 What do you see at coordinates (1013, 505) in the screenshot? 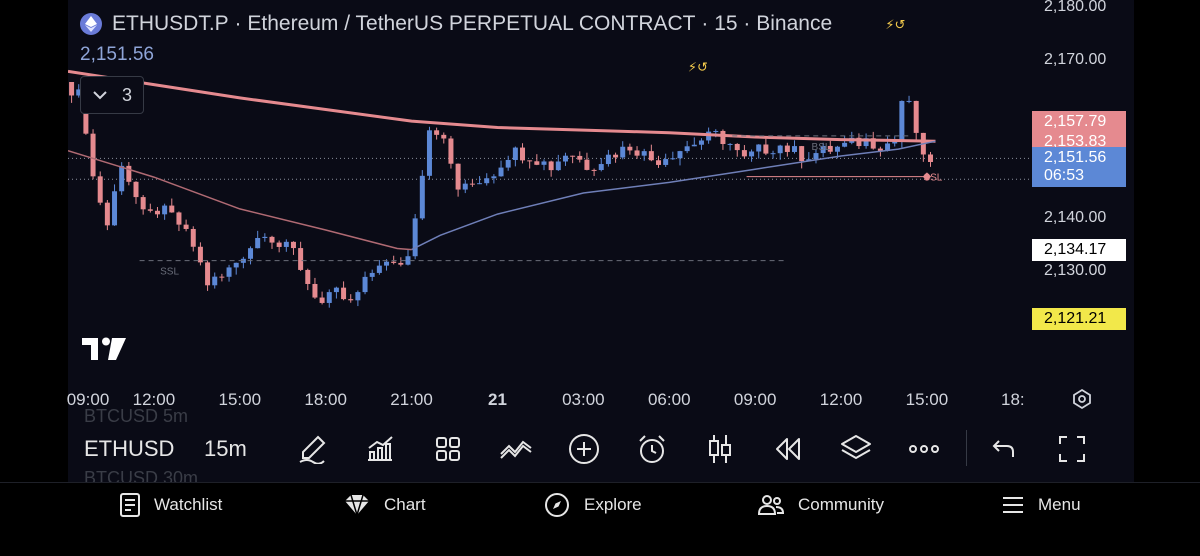
I see `menu-icon` at bounding box center [1013, 505].